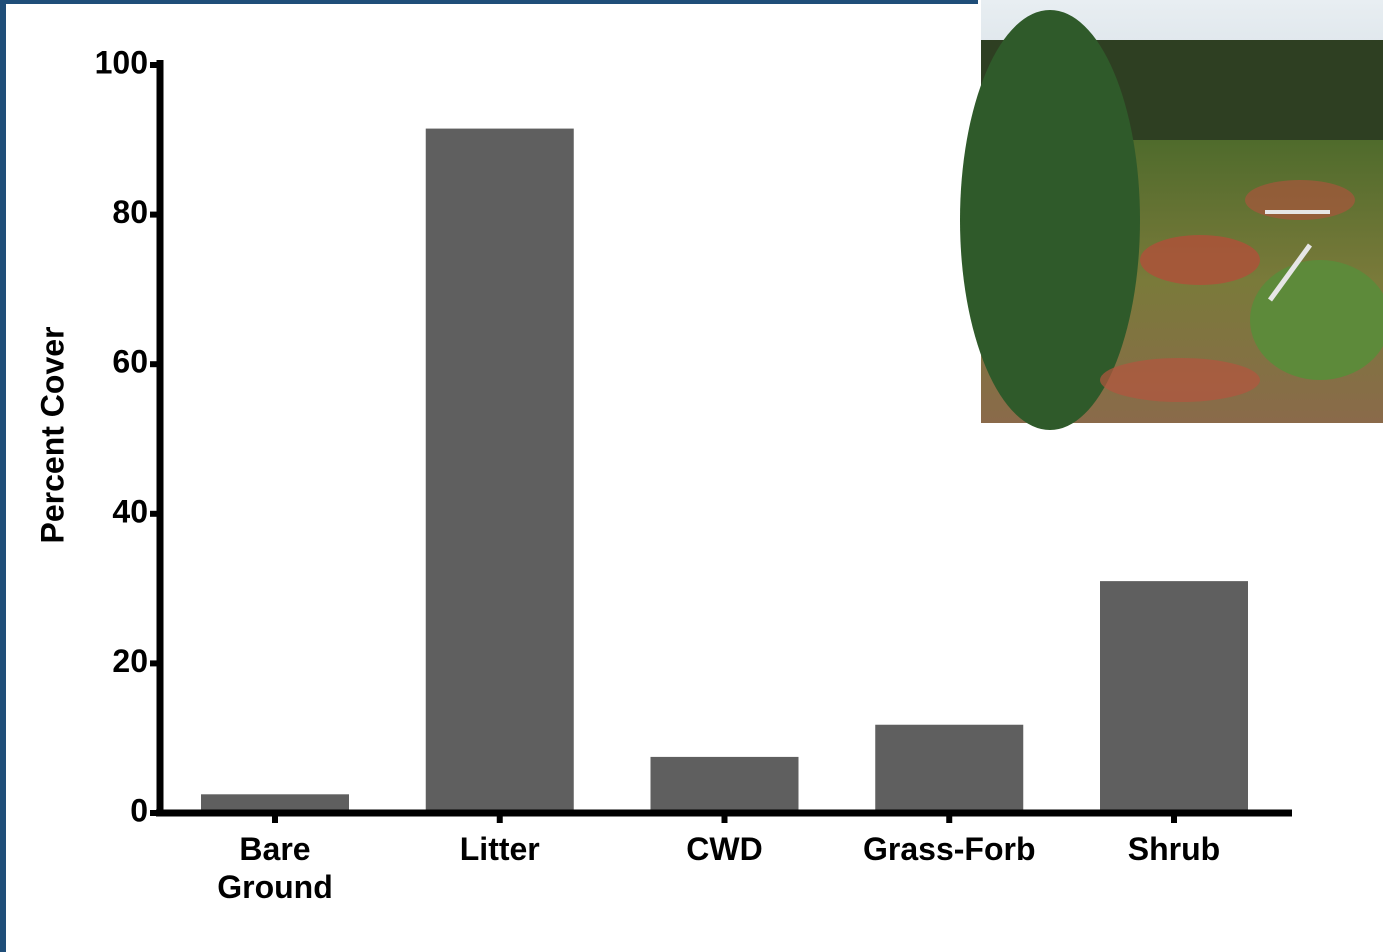 The width and height of the screenshot is (1383, 952). What do you see at coordinates (130, 511) in the screenshot?
I see `y-tick-label: 40` at bounding box center [130, 511].